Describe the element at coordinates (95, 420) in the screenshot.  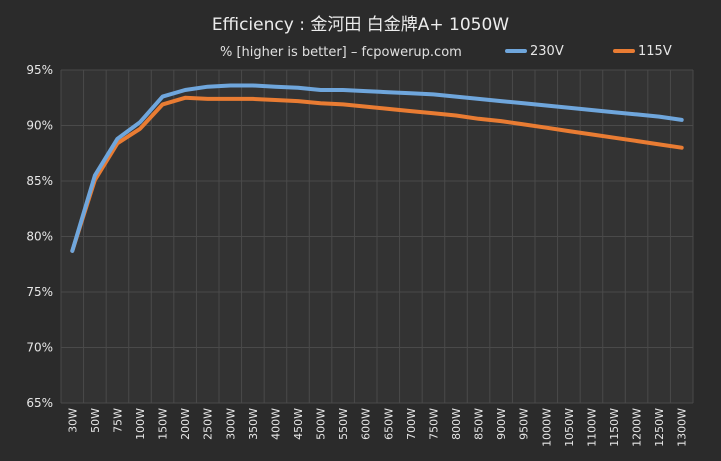
I see `x-tick-label: 50W` at that location.